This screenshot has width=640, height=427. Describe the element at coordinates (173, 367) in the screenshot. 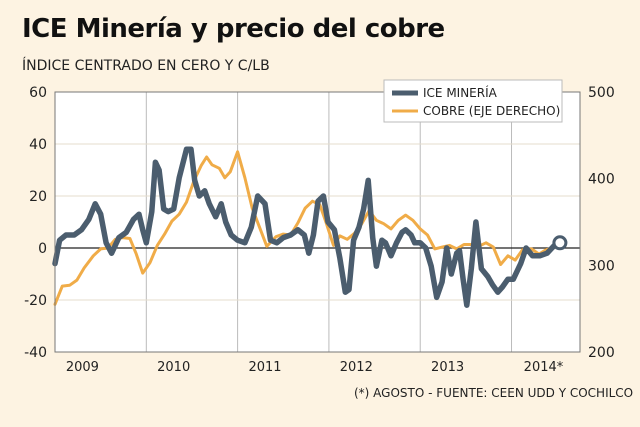

I see `x-tick-label: 2010` at that location.